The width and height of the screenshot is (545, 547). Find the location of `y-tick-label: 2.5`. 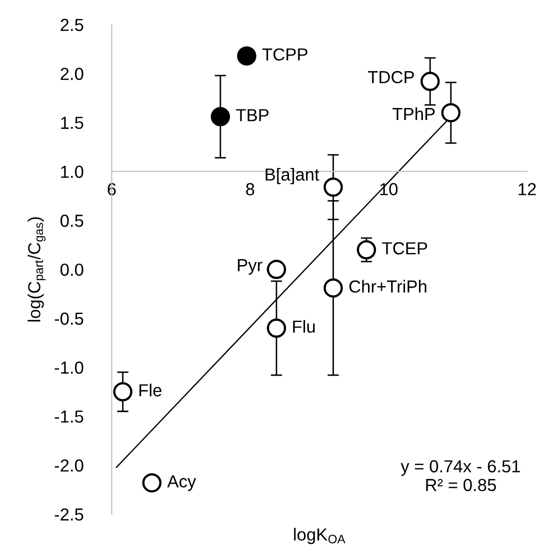

y-tick-label: 2.5 is located at coordinates (72, 25).